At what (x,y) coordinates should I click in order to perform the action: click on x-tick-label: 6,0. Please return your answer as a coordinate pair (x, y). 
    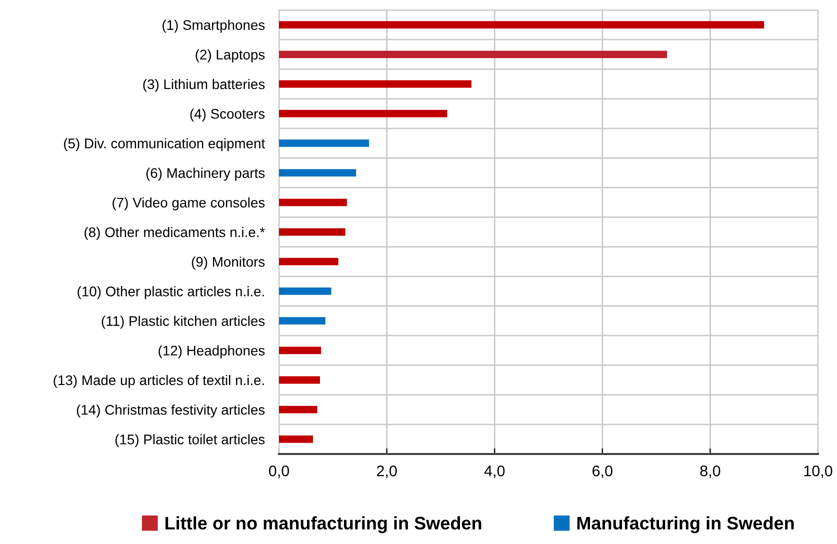
    Looking at the image, I should click on (602, 472).